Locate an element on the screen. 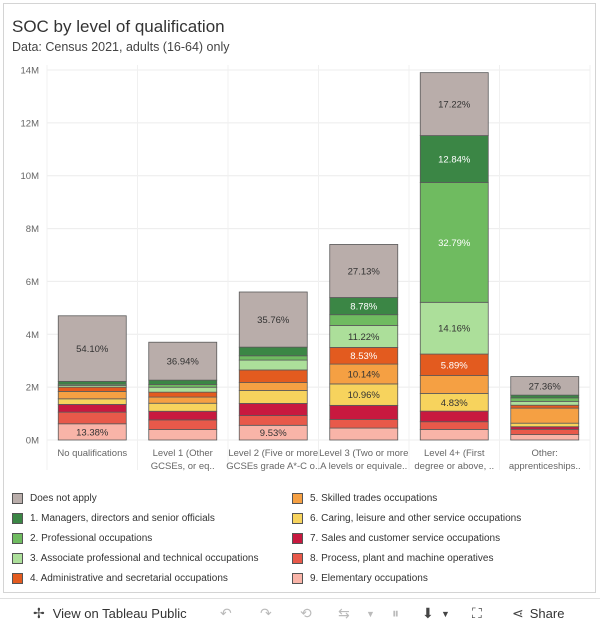 The image size is (600, 627). y-tick-label: 2M is located at coordinates (32, 388).